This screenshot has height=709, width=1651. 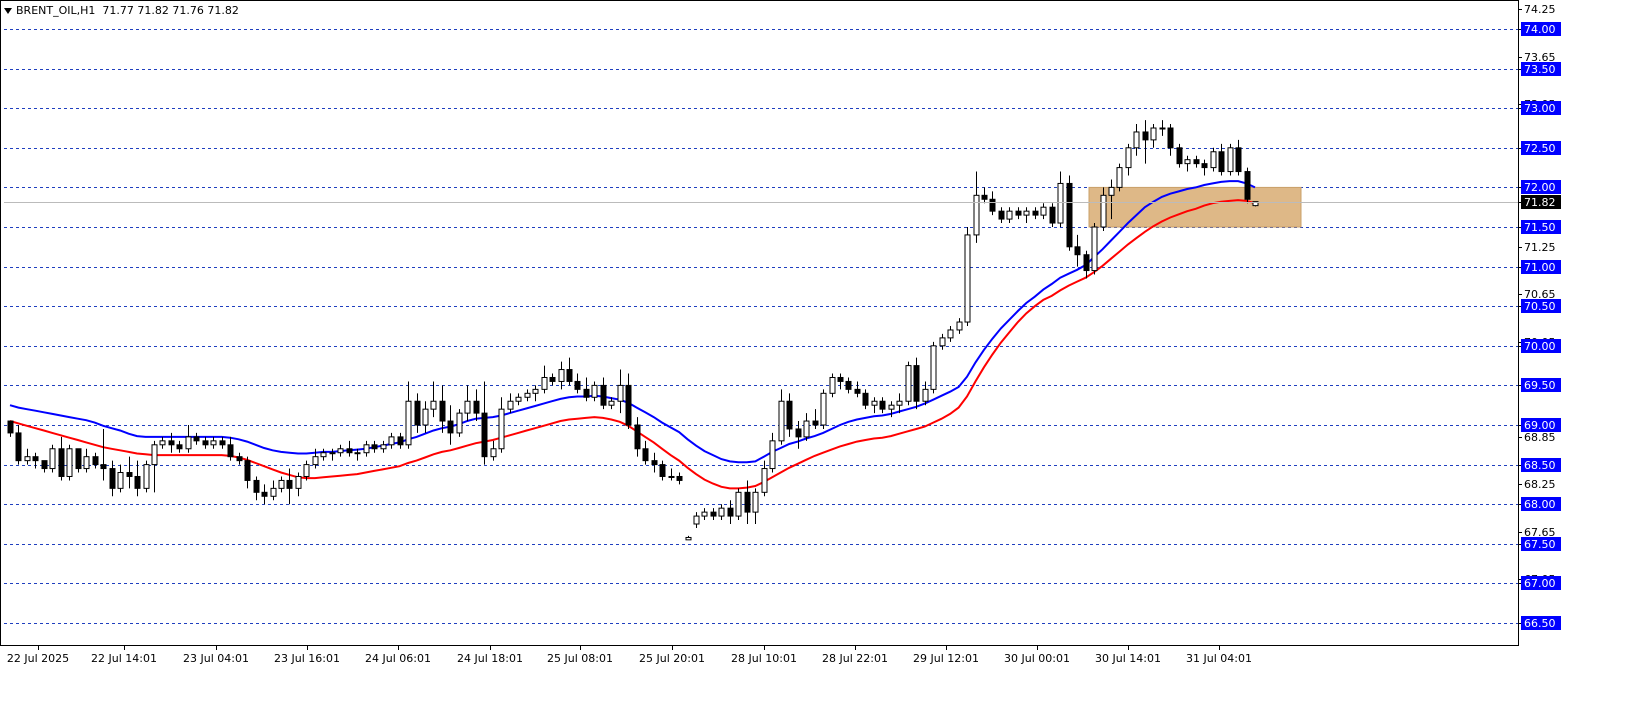 I want to click on dropdown-triangle-icon, so click(x=8, y=11).